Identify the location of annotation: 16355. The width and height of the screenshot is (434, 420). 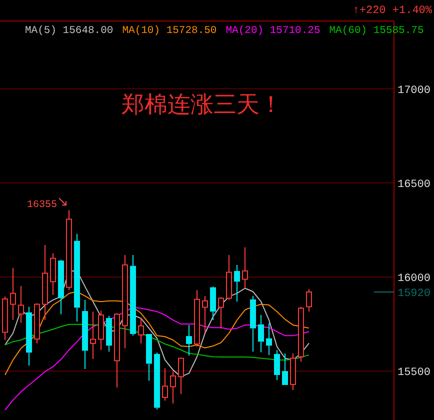
(41, 206).